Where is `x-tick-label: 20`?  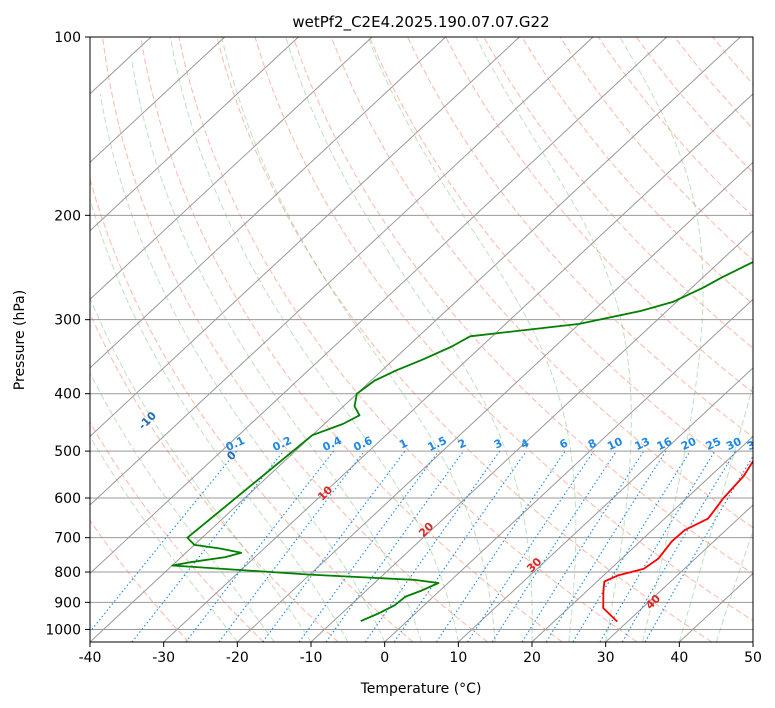 x-tick-label: 20 is located at coordinates (532, 658).